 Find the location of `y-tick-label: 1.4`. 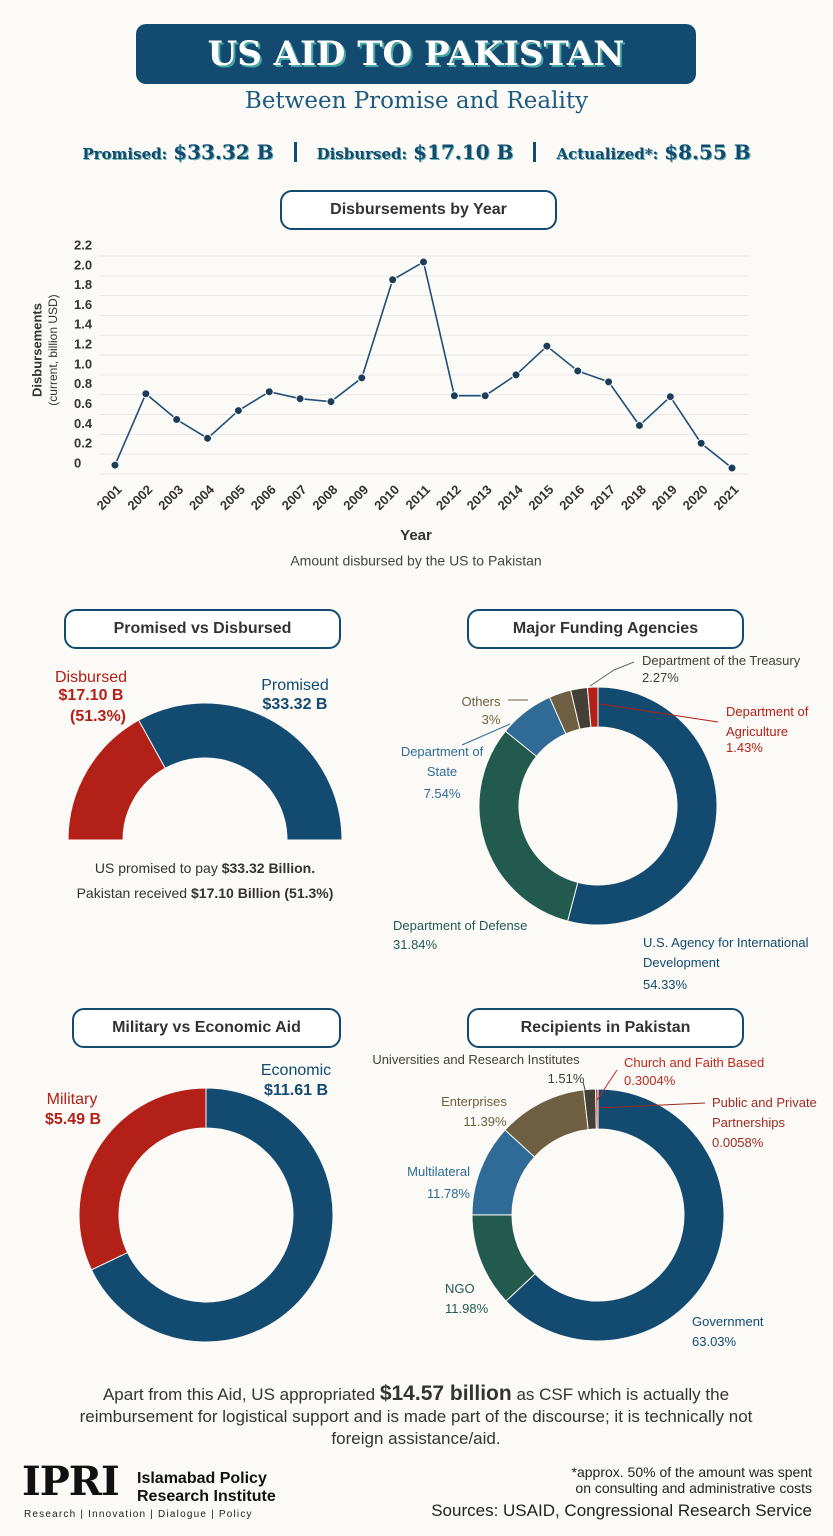

y-tick-label: 1.4 is located at coordinates (83, 324).